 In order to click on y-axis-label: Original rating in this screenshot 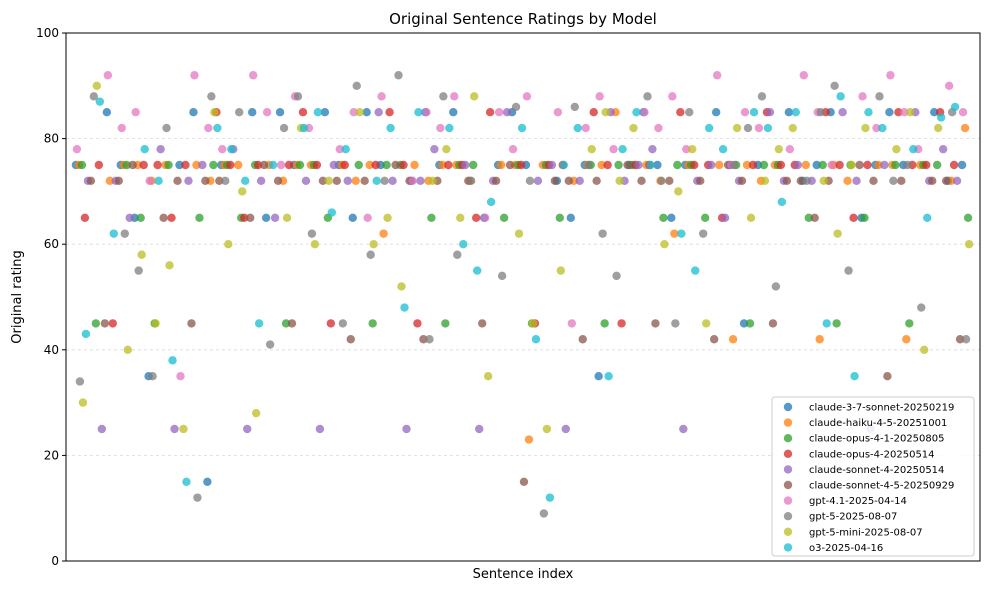, I will do `click(17, 297)`.